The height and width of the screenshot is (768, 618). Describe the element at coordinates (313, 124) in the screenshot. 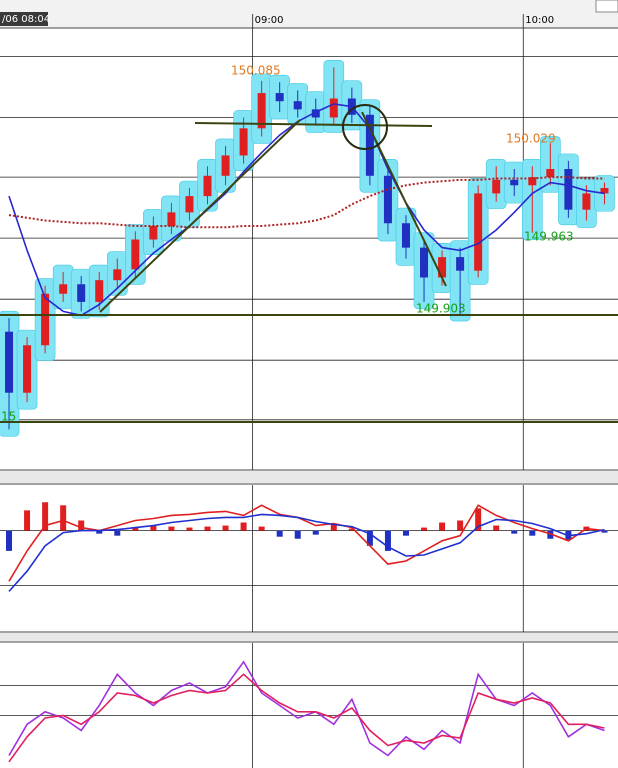

I see `neckline` at that location.